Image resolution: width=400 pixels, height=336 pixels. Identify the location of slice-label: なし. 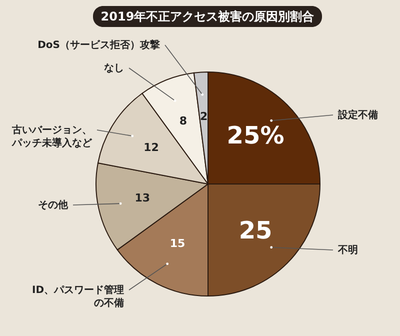
(114, 68).